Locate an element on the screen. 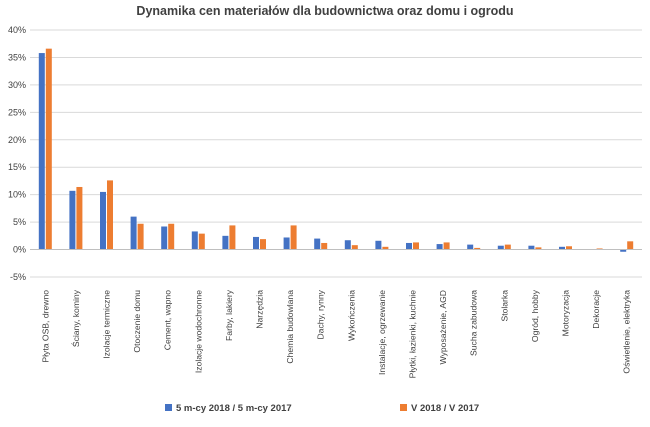 This screenshot has width=650, height=427. x-tick-label: Otoczenie domu is located at coordinates (137, 321).